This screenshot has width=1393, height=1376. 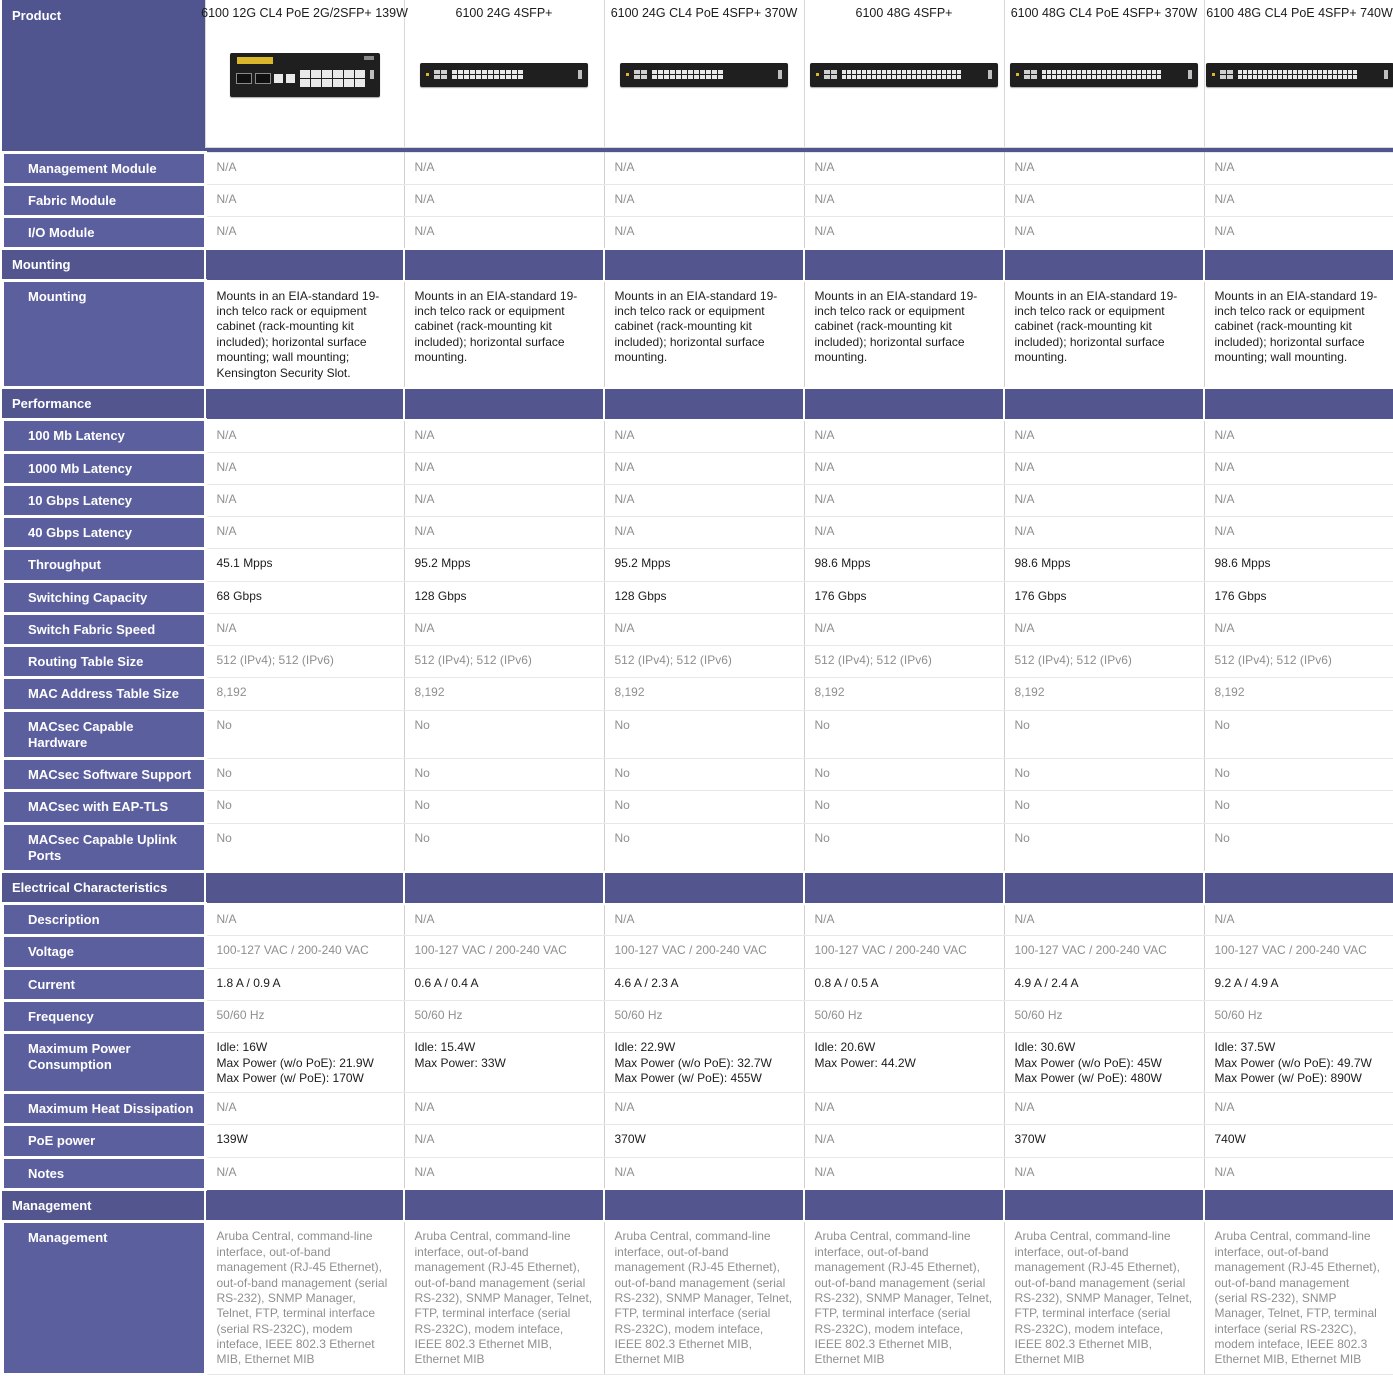 I want to click on spec-cell: 176 Gbps, so click(x=904, y=597).